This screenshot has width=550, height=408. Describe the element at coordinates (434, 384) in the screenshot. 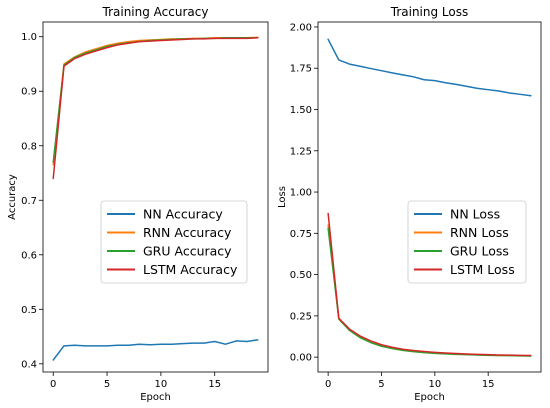

I see `loss-x-tick-label: 10` at that location.